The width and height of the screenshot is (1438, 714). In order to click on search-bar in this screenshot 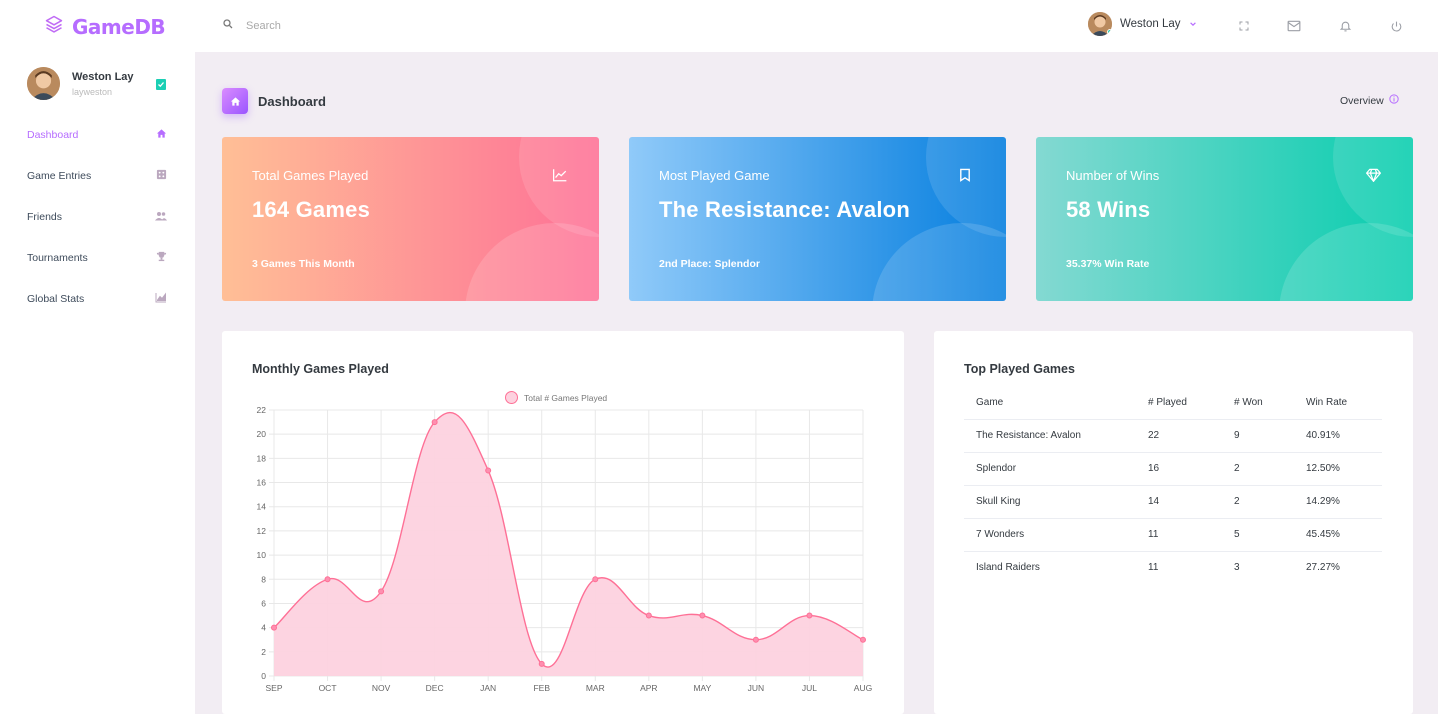, I will do `click(334, 26)`.